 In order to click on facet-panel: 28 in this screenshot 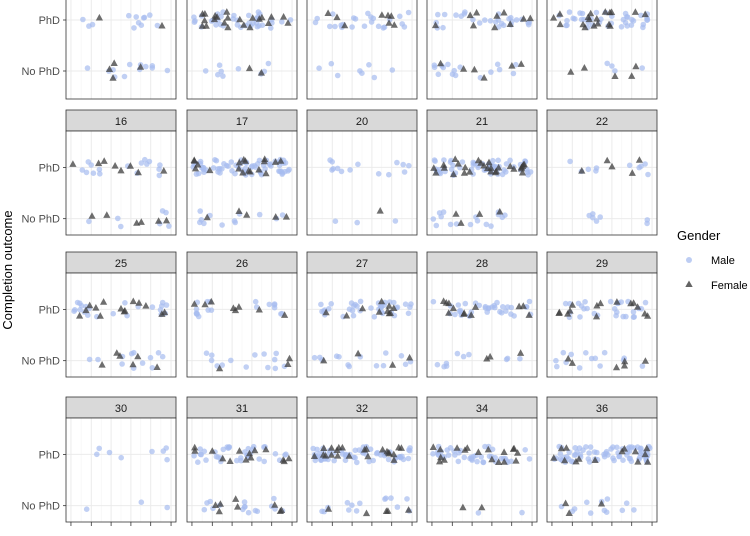, I will do `click(482, 314)`.